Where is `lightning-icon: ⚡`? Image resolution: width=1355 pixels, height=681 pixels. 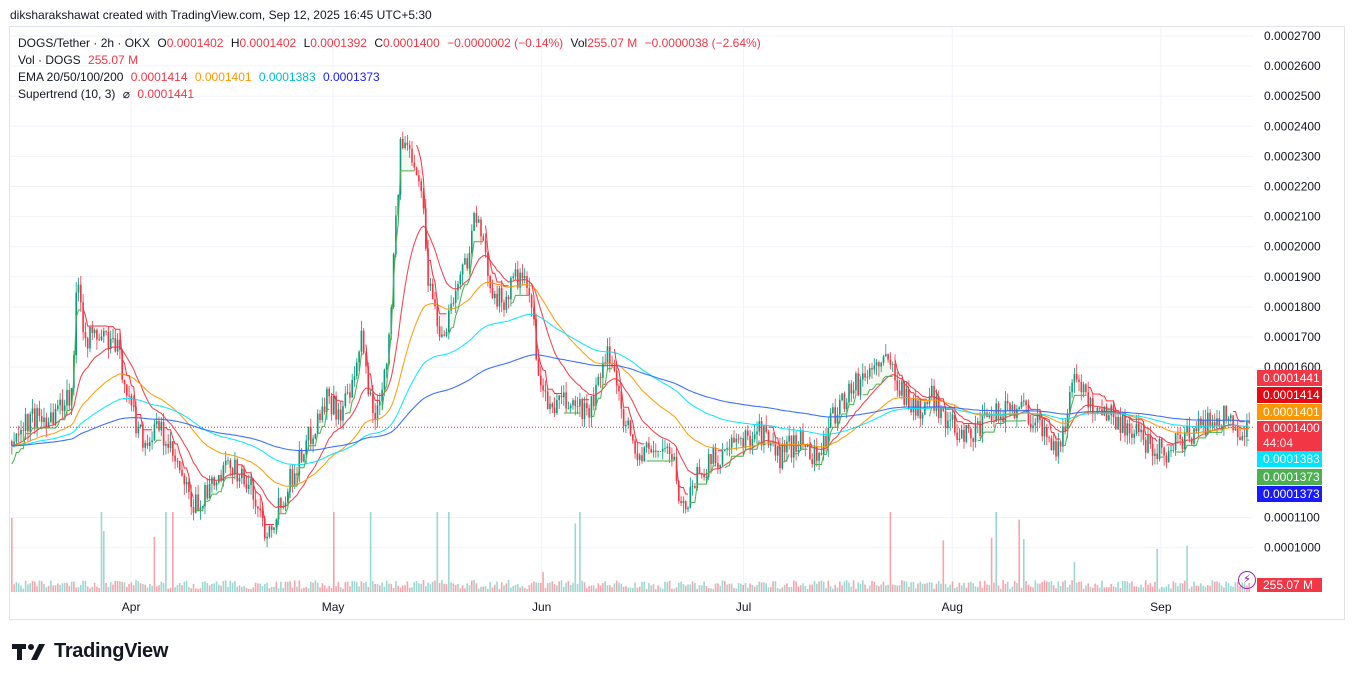
lightning-icon: ⚡ is located at coordinates (1247, 580).